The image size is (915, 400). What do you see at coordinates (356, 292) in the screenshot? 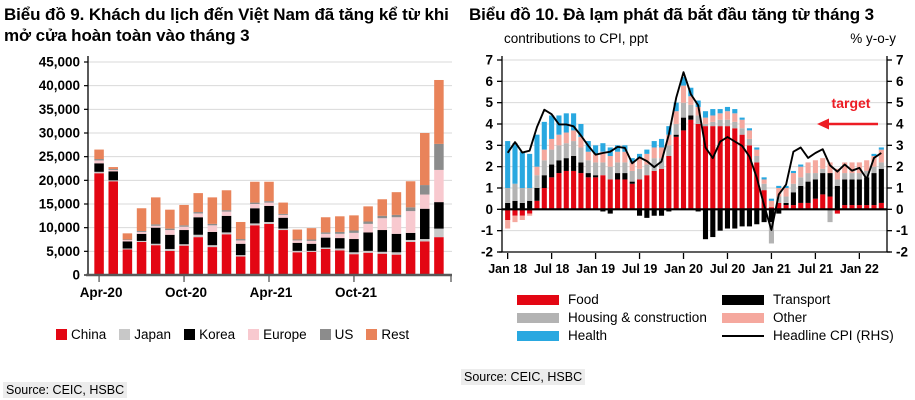
I see `svg-text: Oct-21` at bounding box center [356, 292].